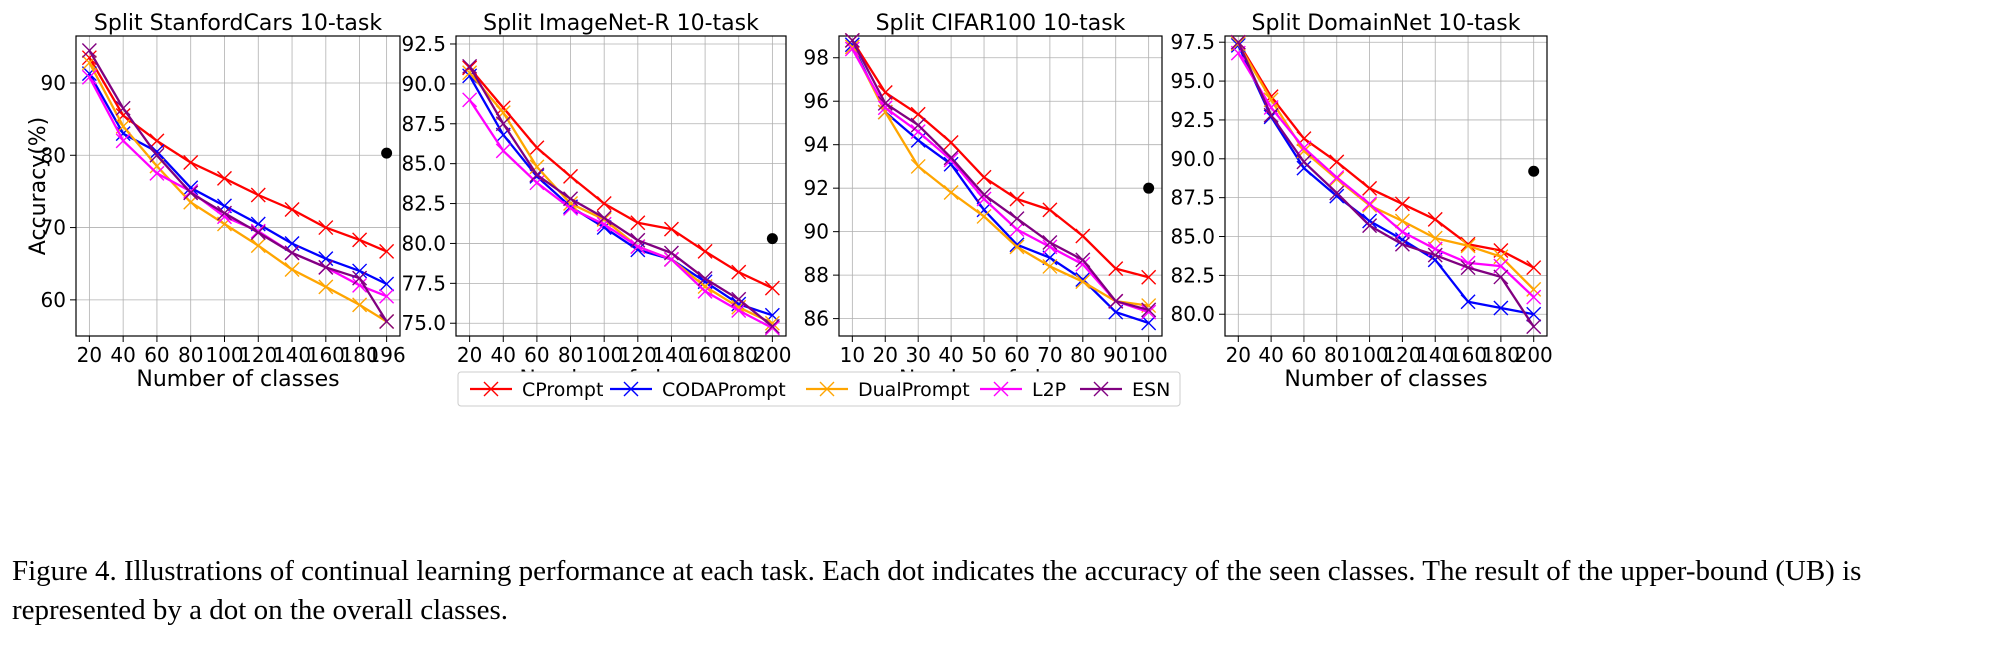  What do you see at coordinates (705, 355) in the screenshot?
I see `x-tick-label: 160` at bounding box center [705, 355].